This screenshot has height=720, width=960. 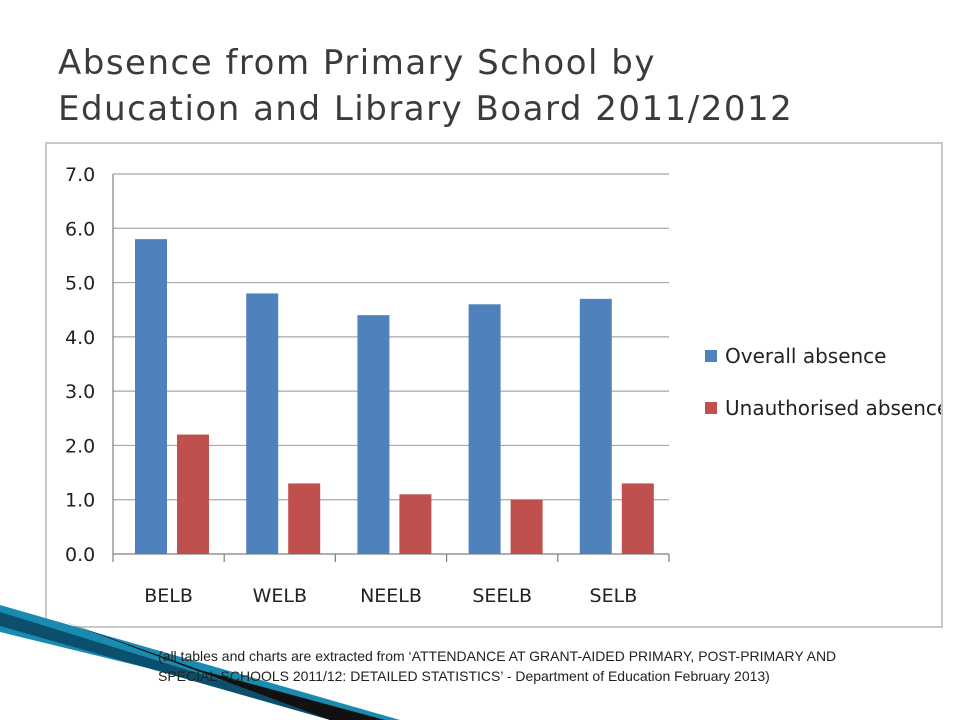 What do you see at coordinates (262, 423) in the screenshot?
I see `bar-overall-absence-welb` at bounding box center [262, 423].